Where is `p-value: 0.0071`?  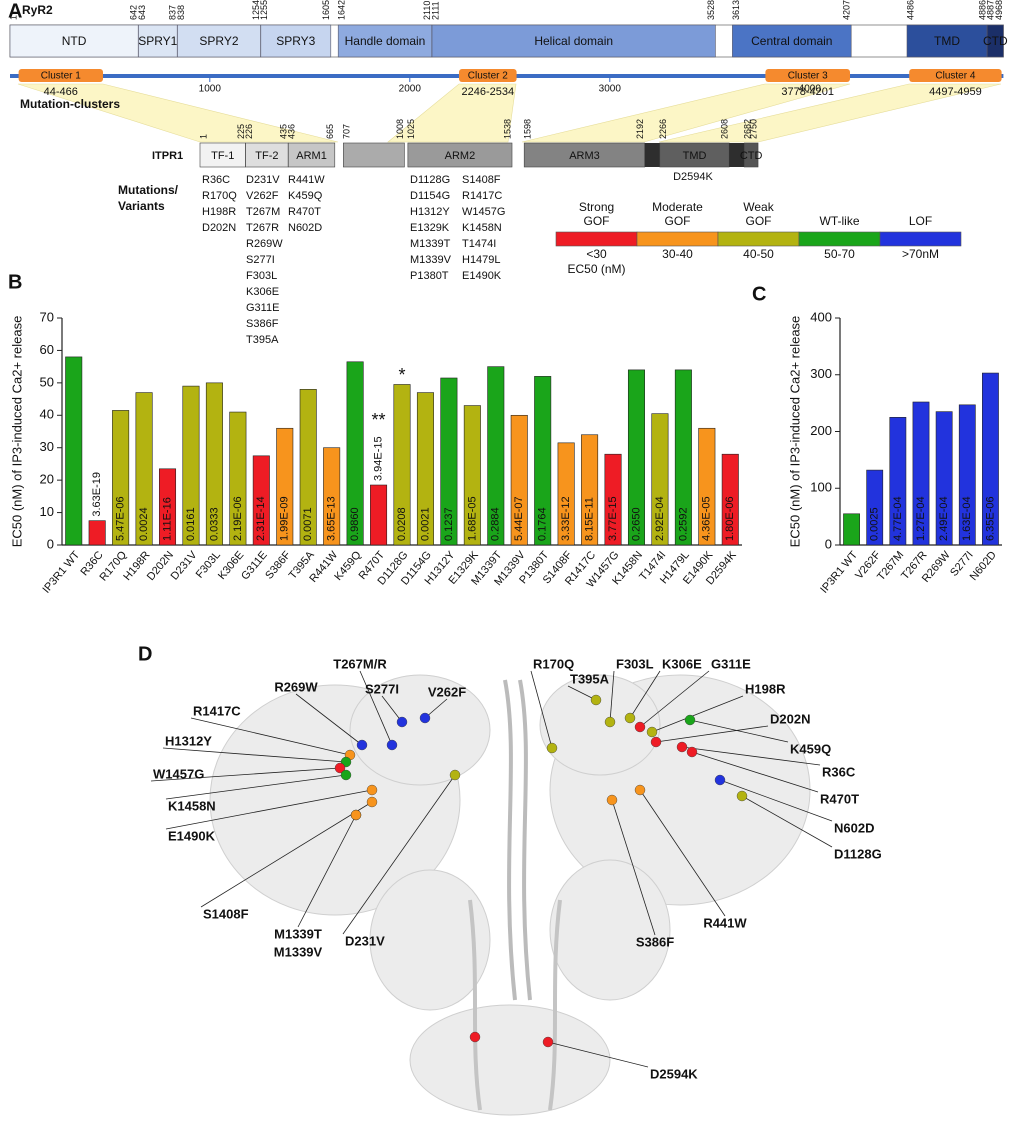 p-value: 0.0071 is located at coordinates (308, 524).